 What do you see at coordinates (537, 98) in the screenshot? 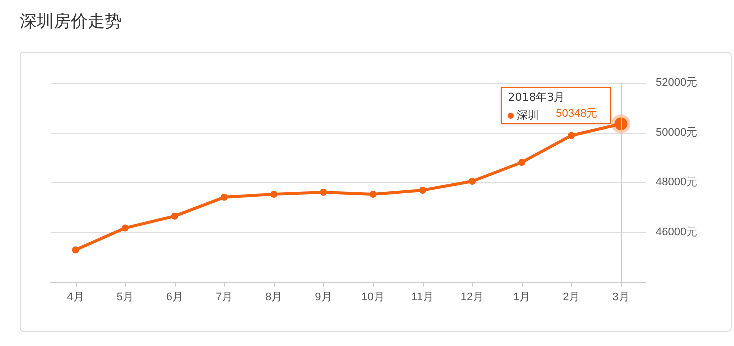
I see `annotation: 2018年3月` at bounding box center [537, 98].